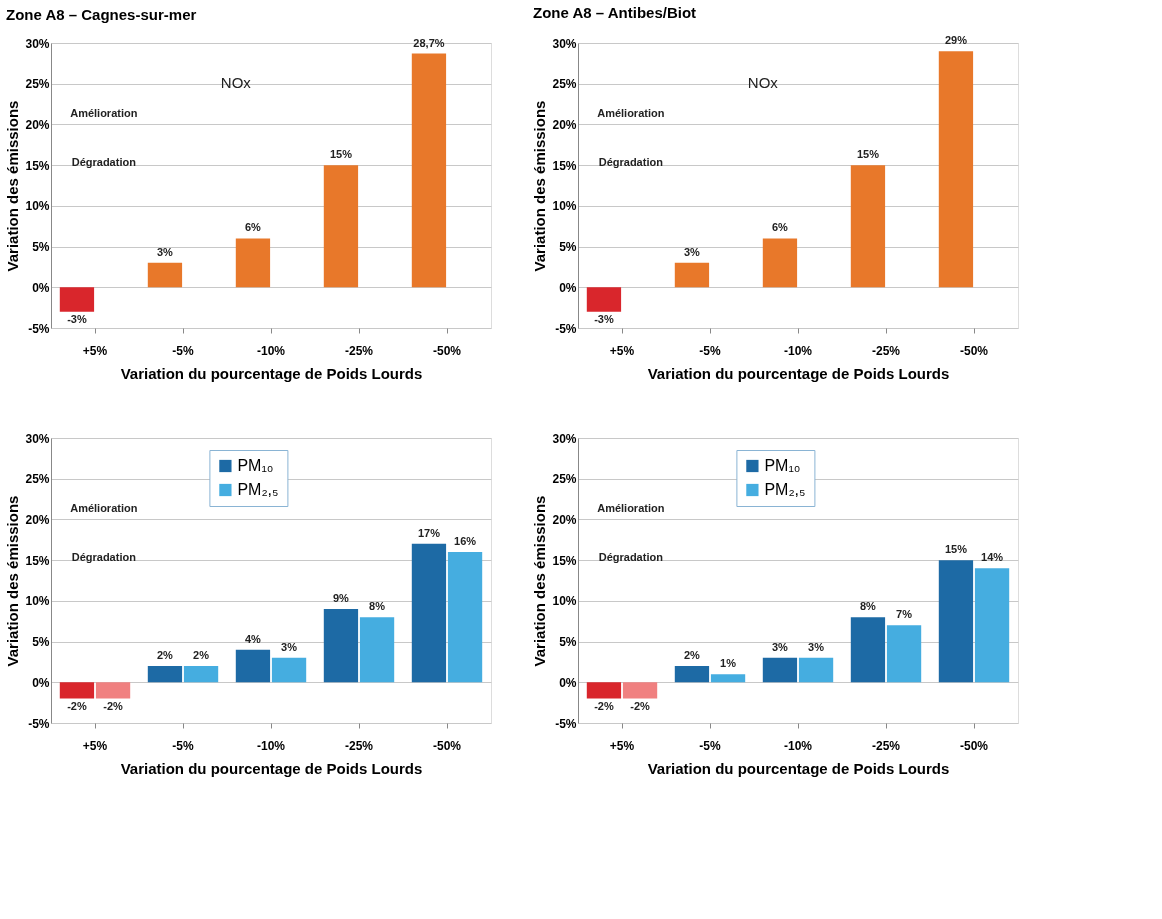  I want to click on data-label: 17%, so click(429, 532).